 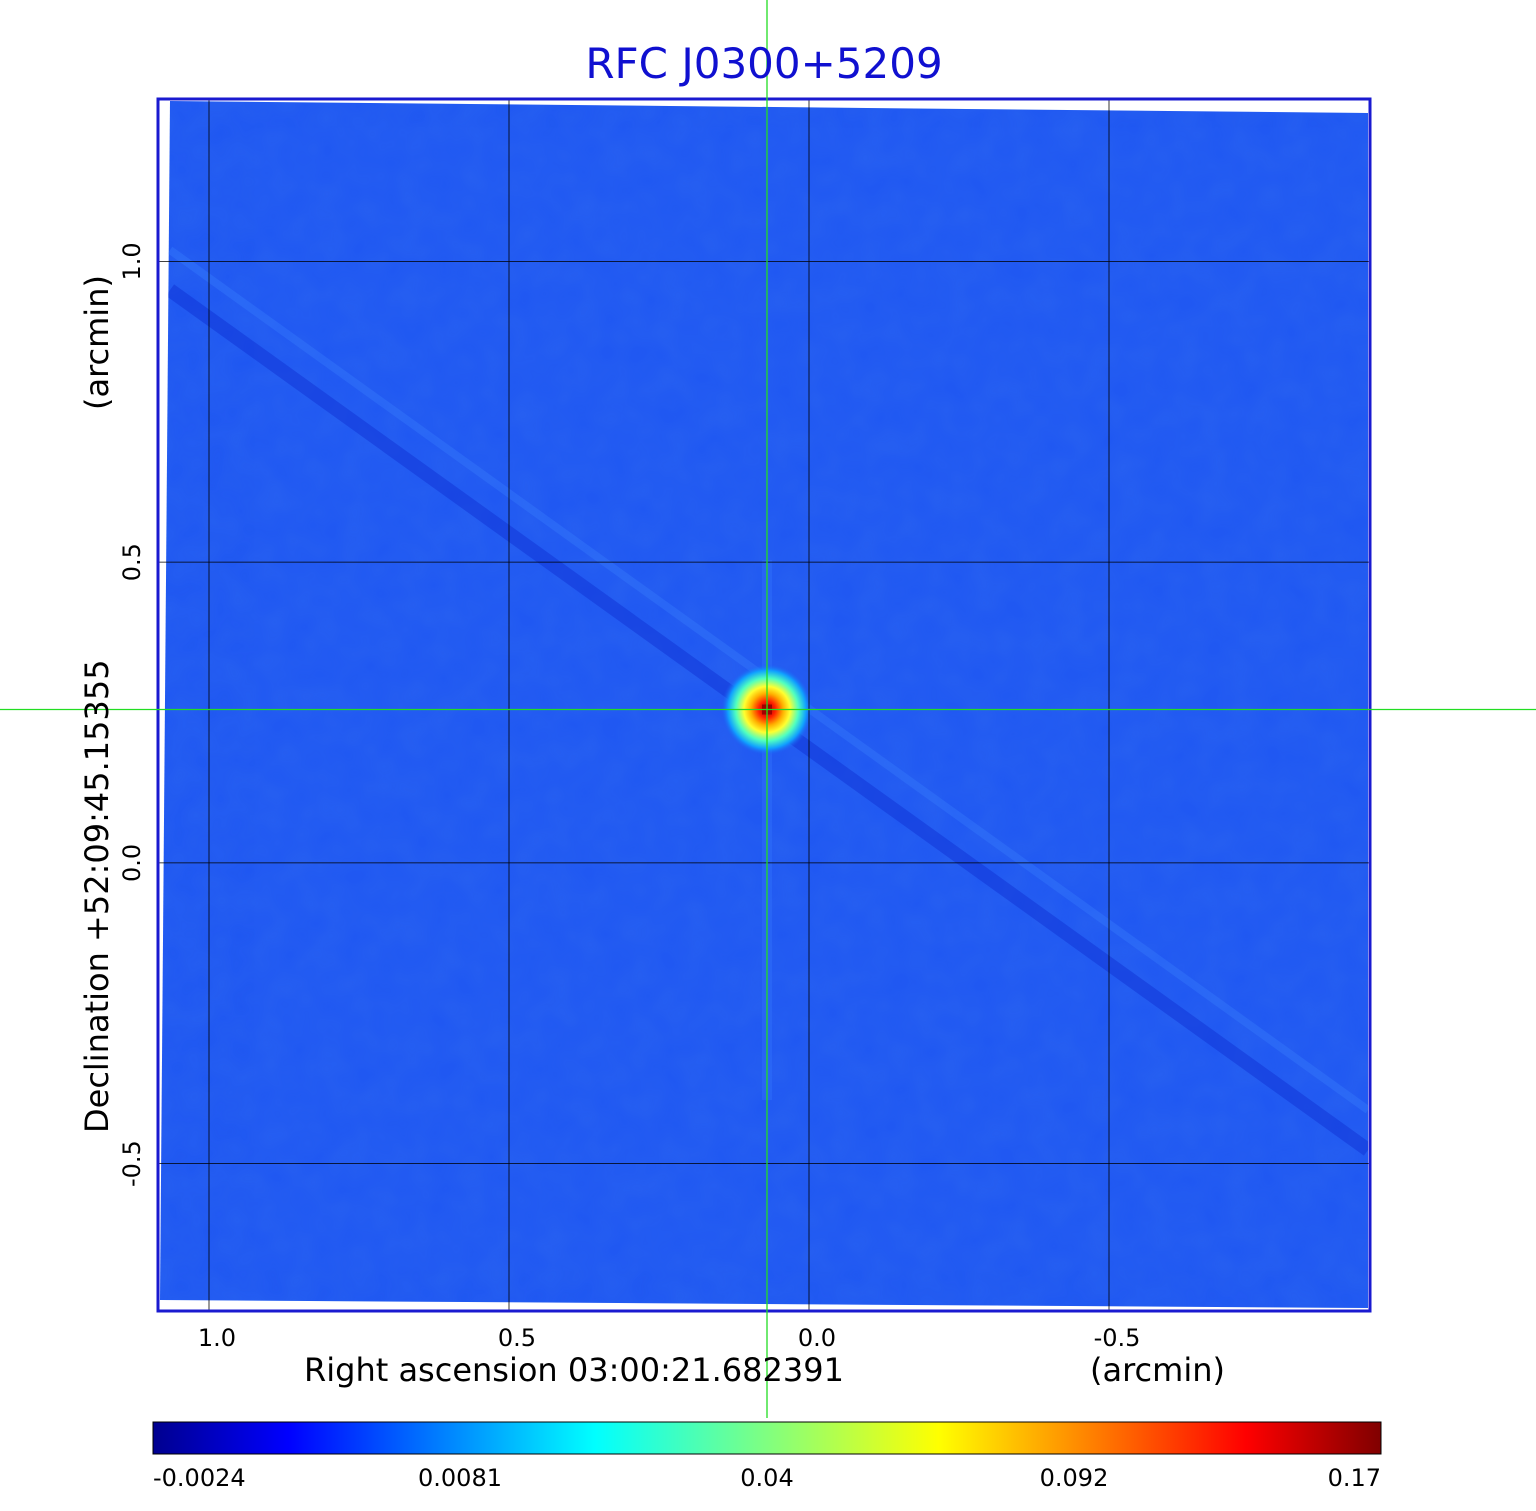 I want to click on x-tick-label: 0.0, so click(x=817, y=1338).